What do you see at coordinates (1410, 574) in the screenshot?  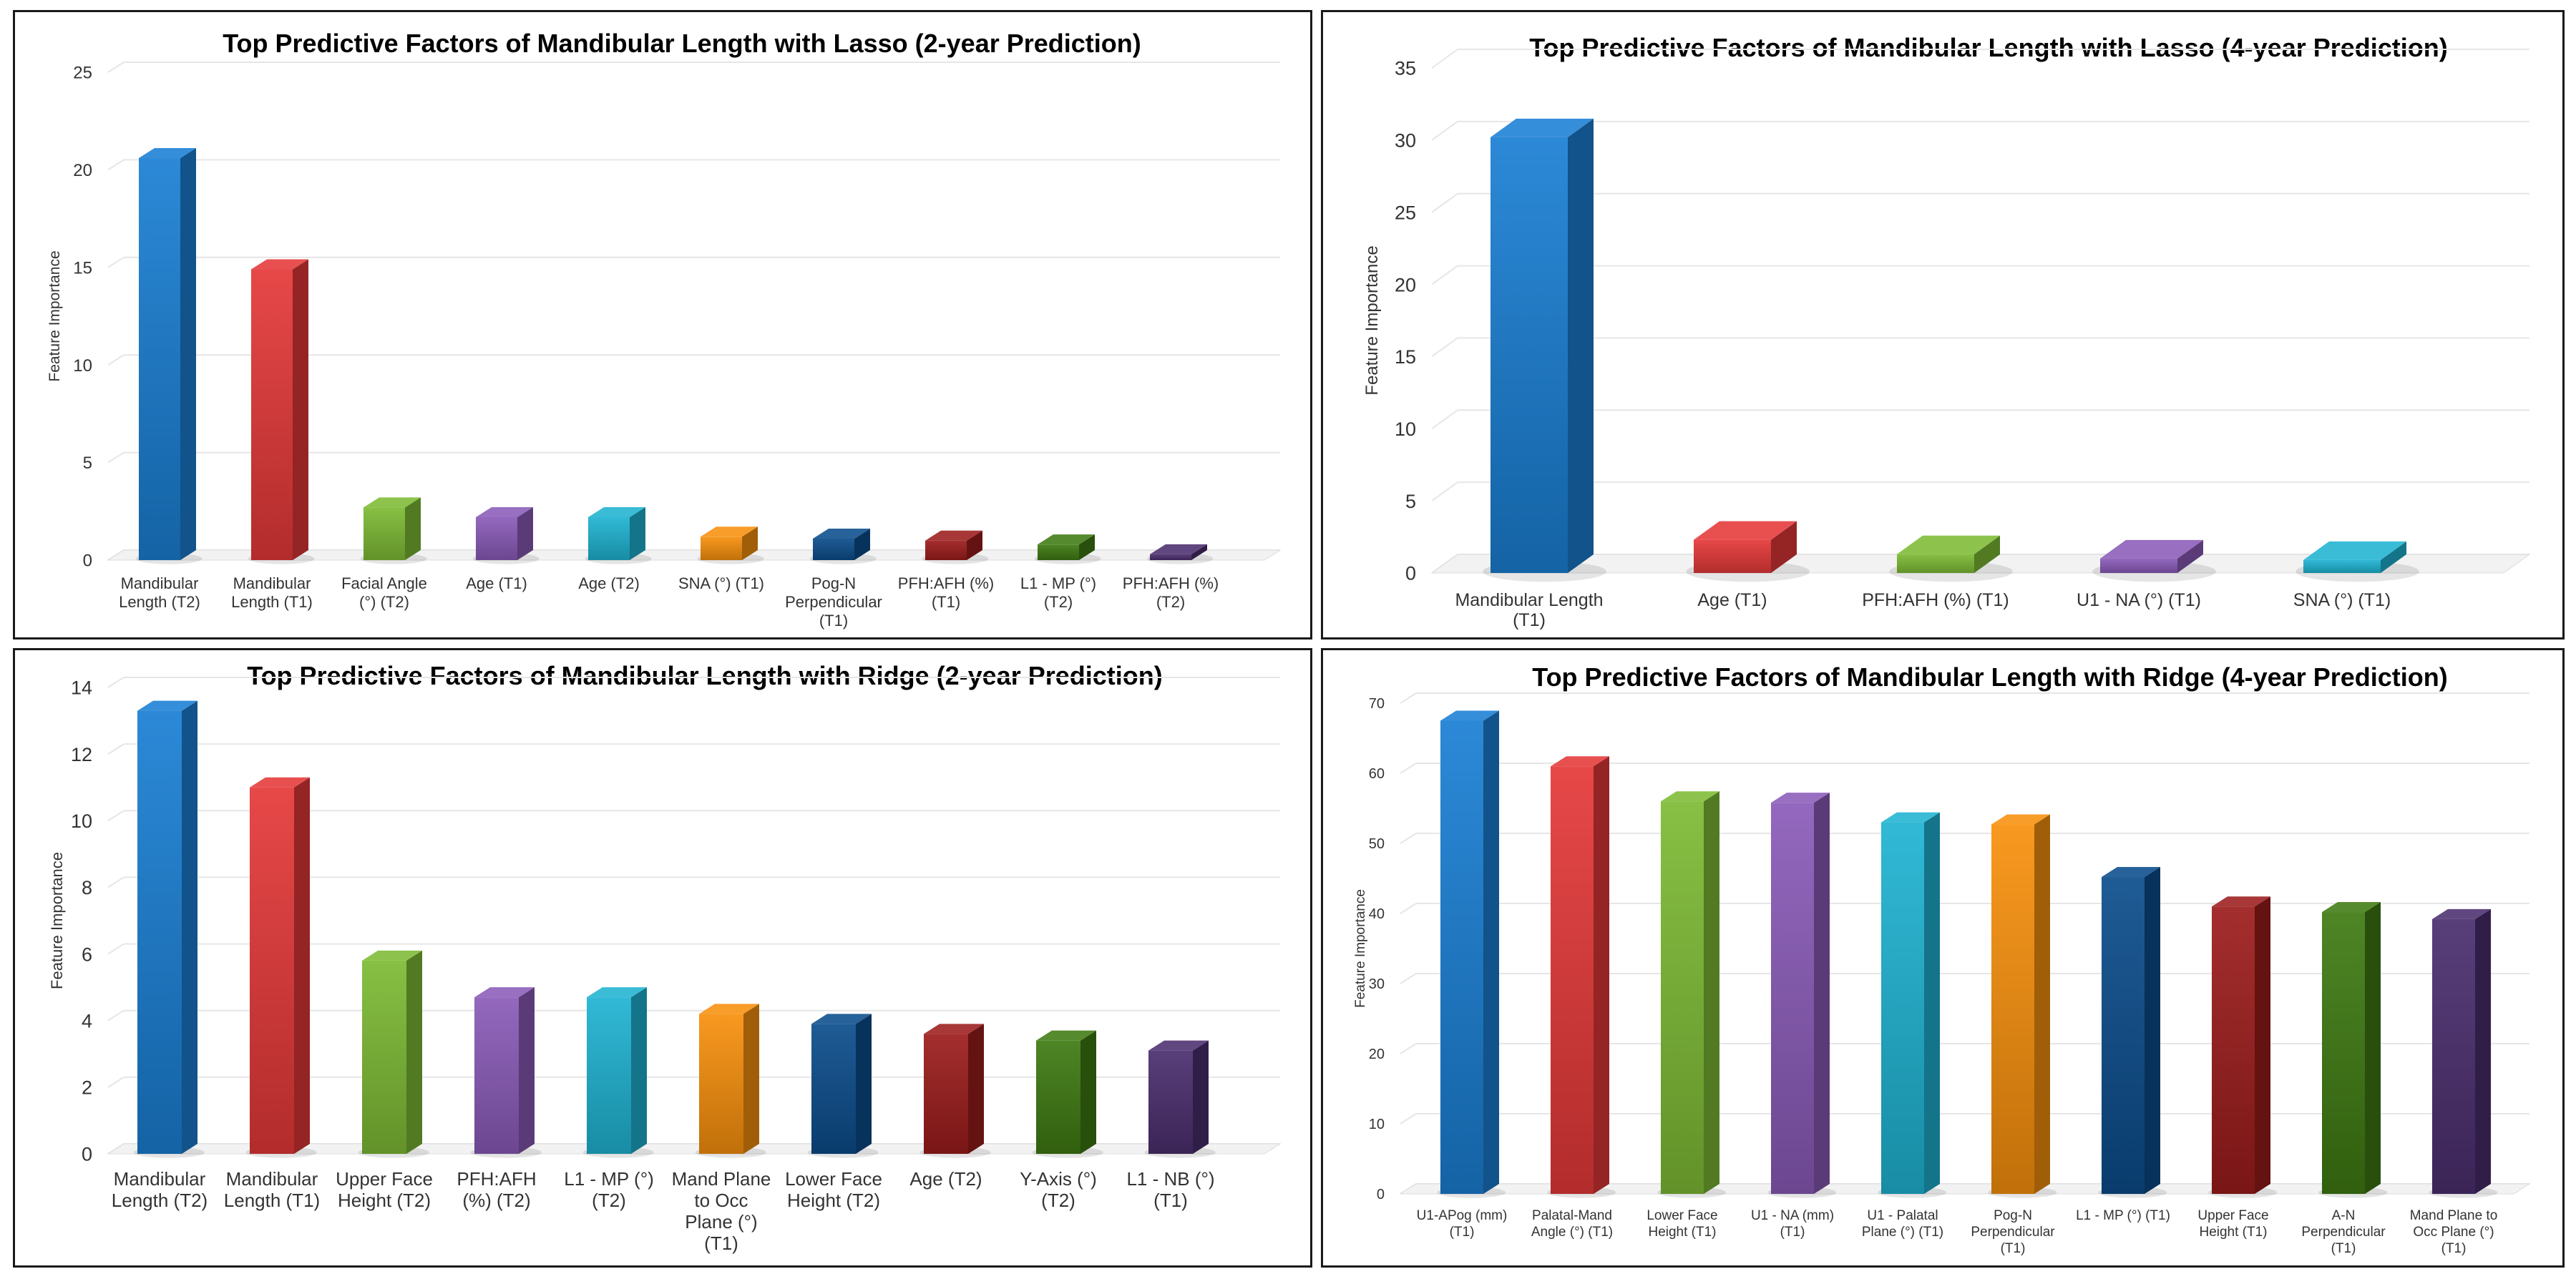 I see `y-tick-label: 0` at bounding box center [1410, 574].